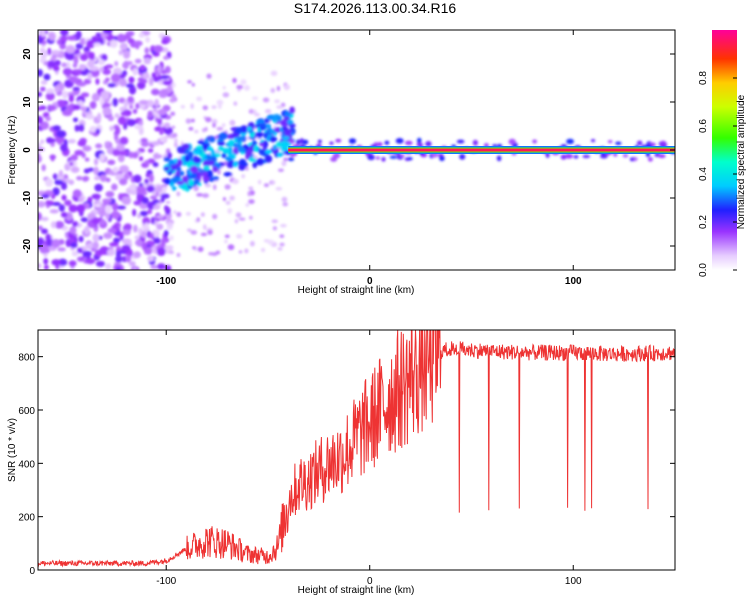 This screenshot has width=750, height=600. Describe the element at coordinates (166, 581) in the screenshot. I see `snr-xtick-label: -100` at that location.